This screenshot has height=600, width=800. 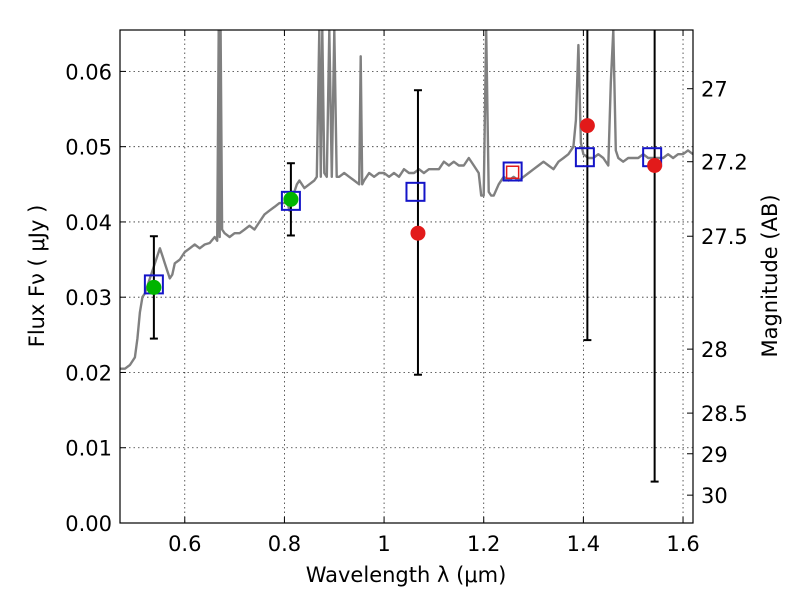 I want to click on x-tick-label: 1.4, so click(x=583, y=544).